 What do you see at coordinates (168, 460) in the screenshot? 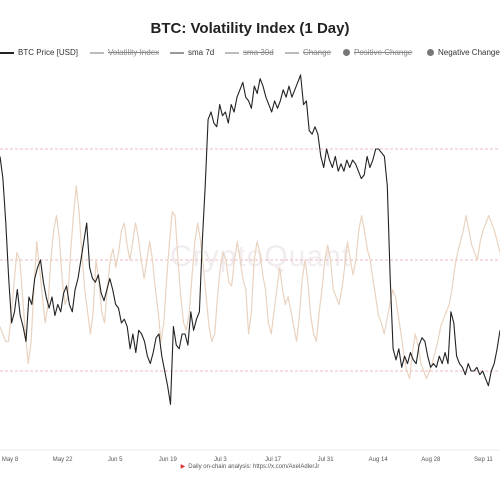
I see `x-tick-label: Jun 19` at bounding box center [168, 460].